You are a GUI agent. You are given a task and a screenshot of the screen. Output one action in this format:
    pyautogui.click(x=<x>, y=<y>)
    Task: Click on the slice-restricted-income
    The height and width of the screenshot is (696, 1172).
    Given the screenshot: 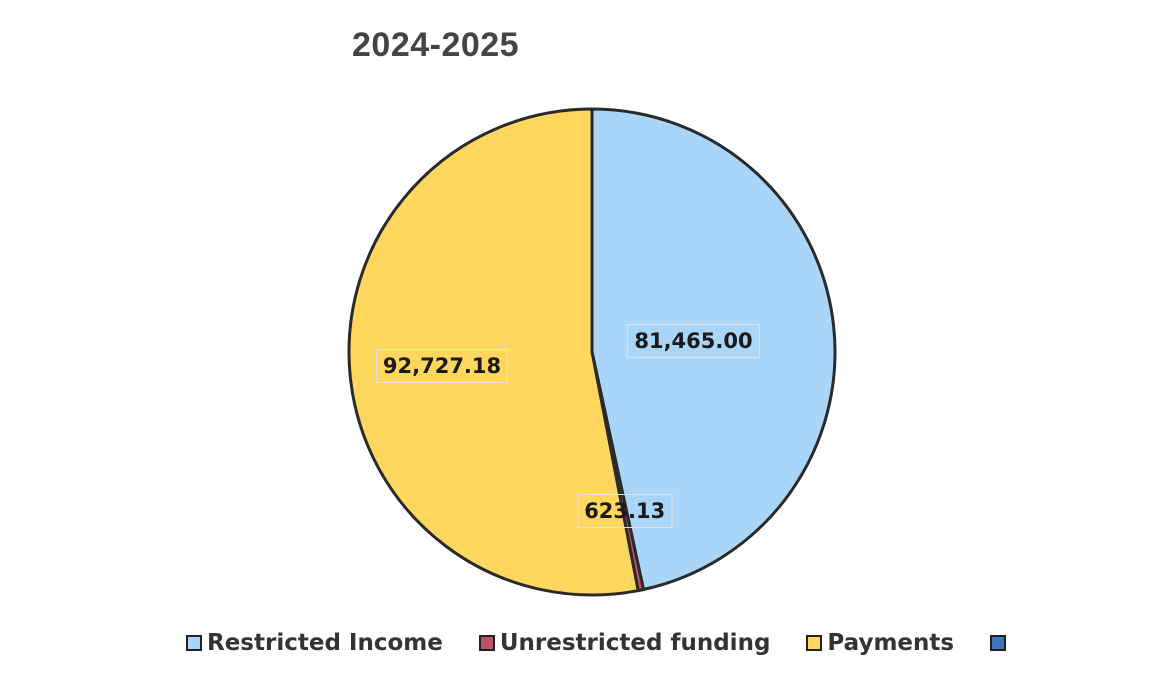 What is the action you would take?
    pyautogui.click(x=713, y=349)
    